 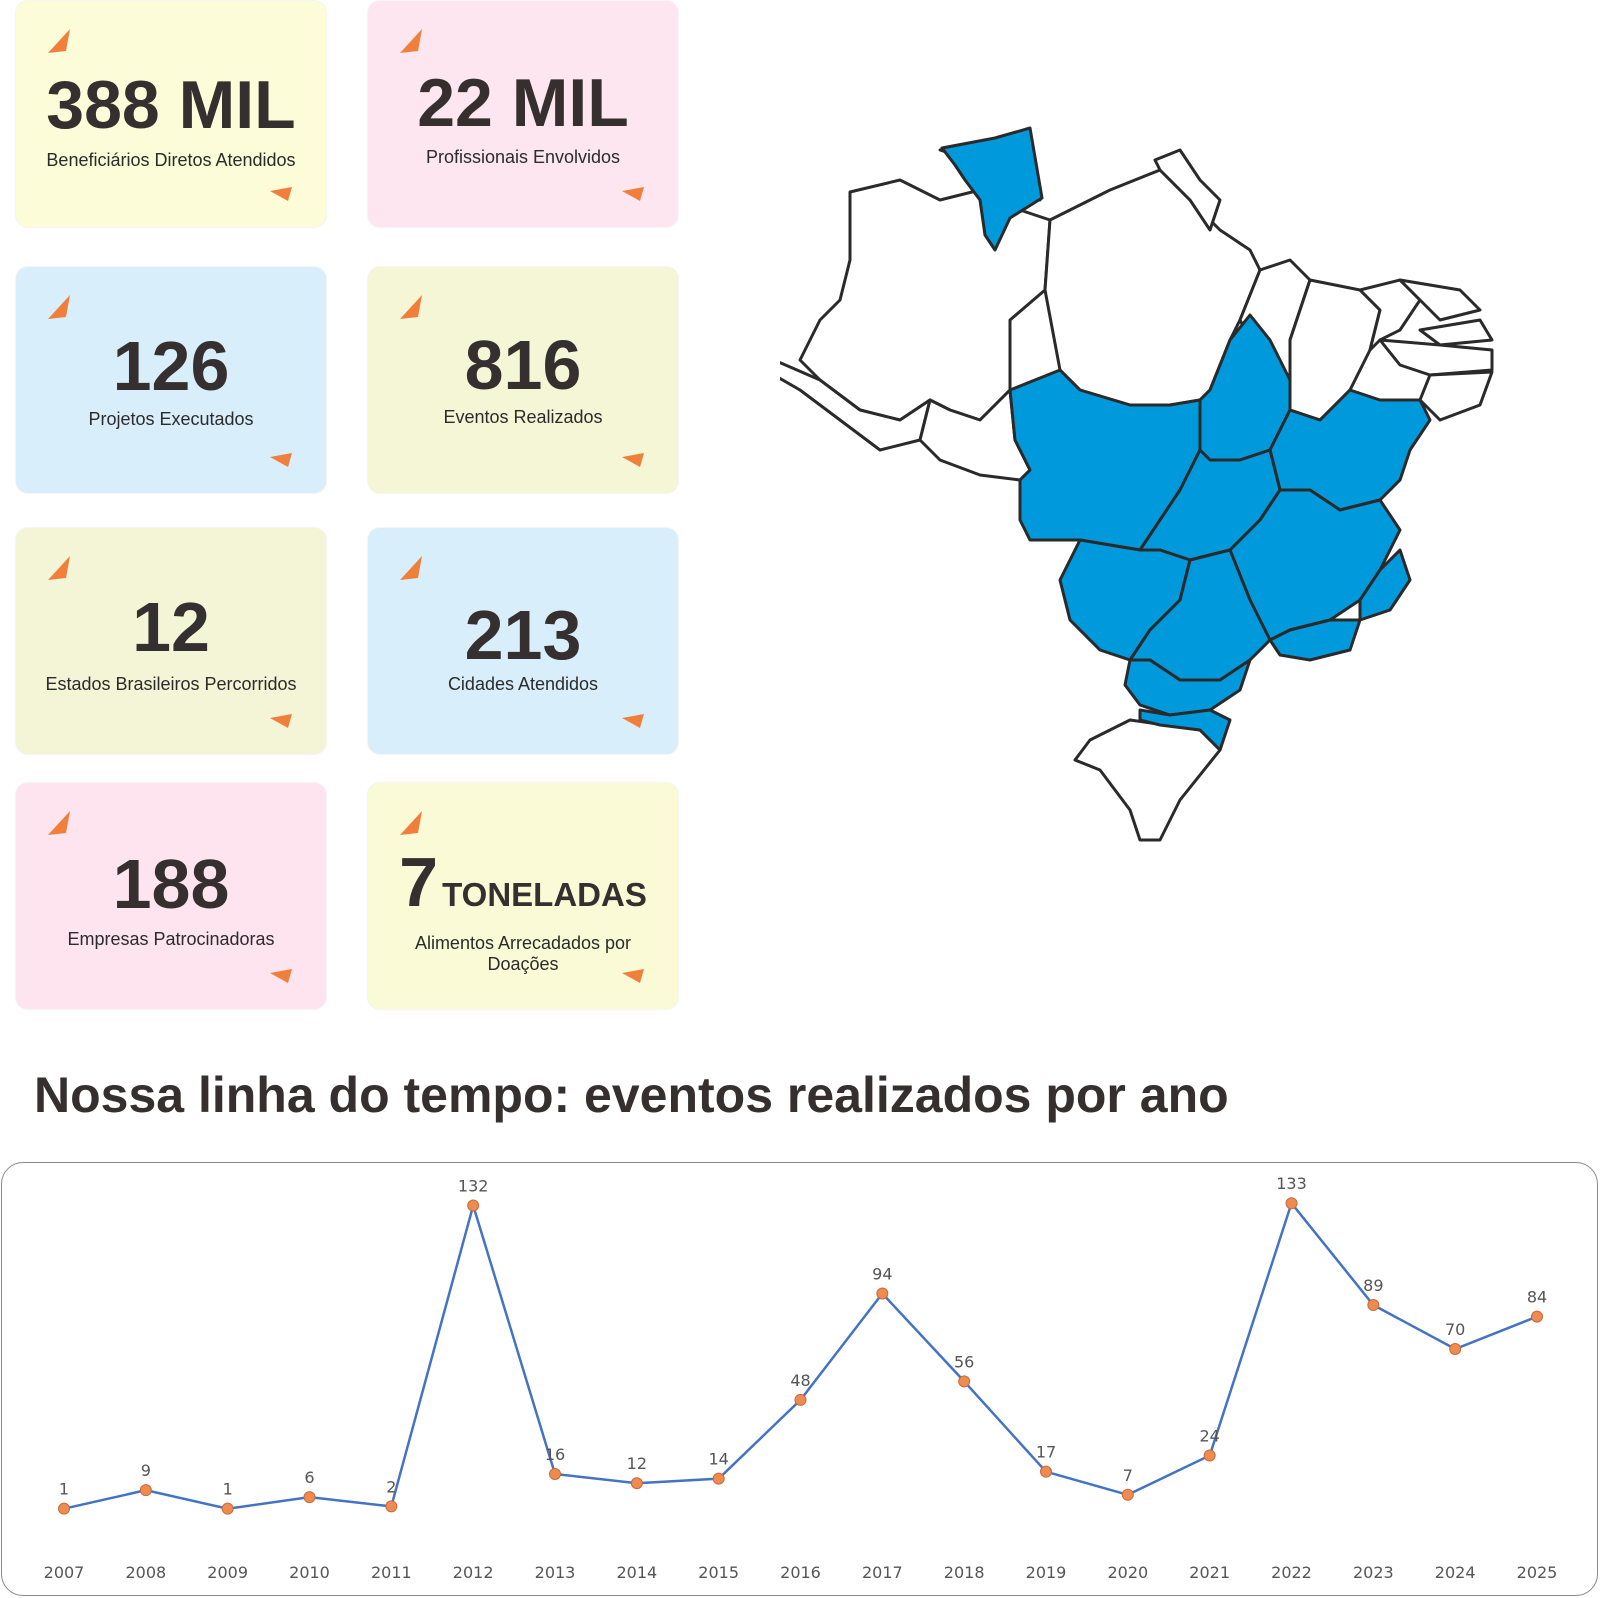 What do you see at coordinates (171, 105) in the screenshot?
I see `stat-value: 388 MIL` at bounding box center [171, 105].